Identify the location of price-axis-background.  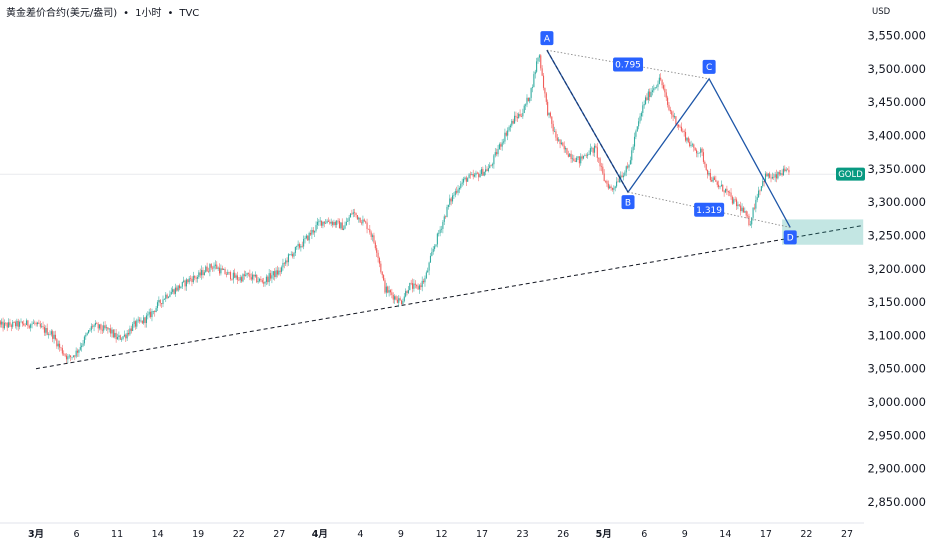
(898, 275).